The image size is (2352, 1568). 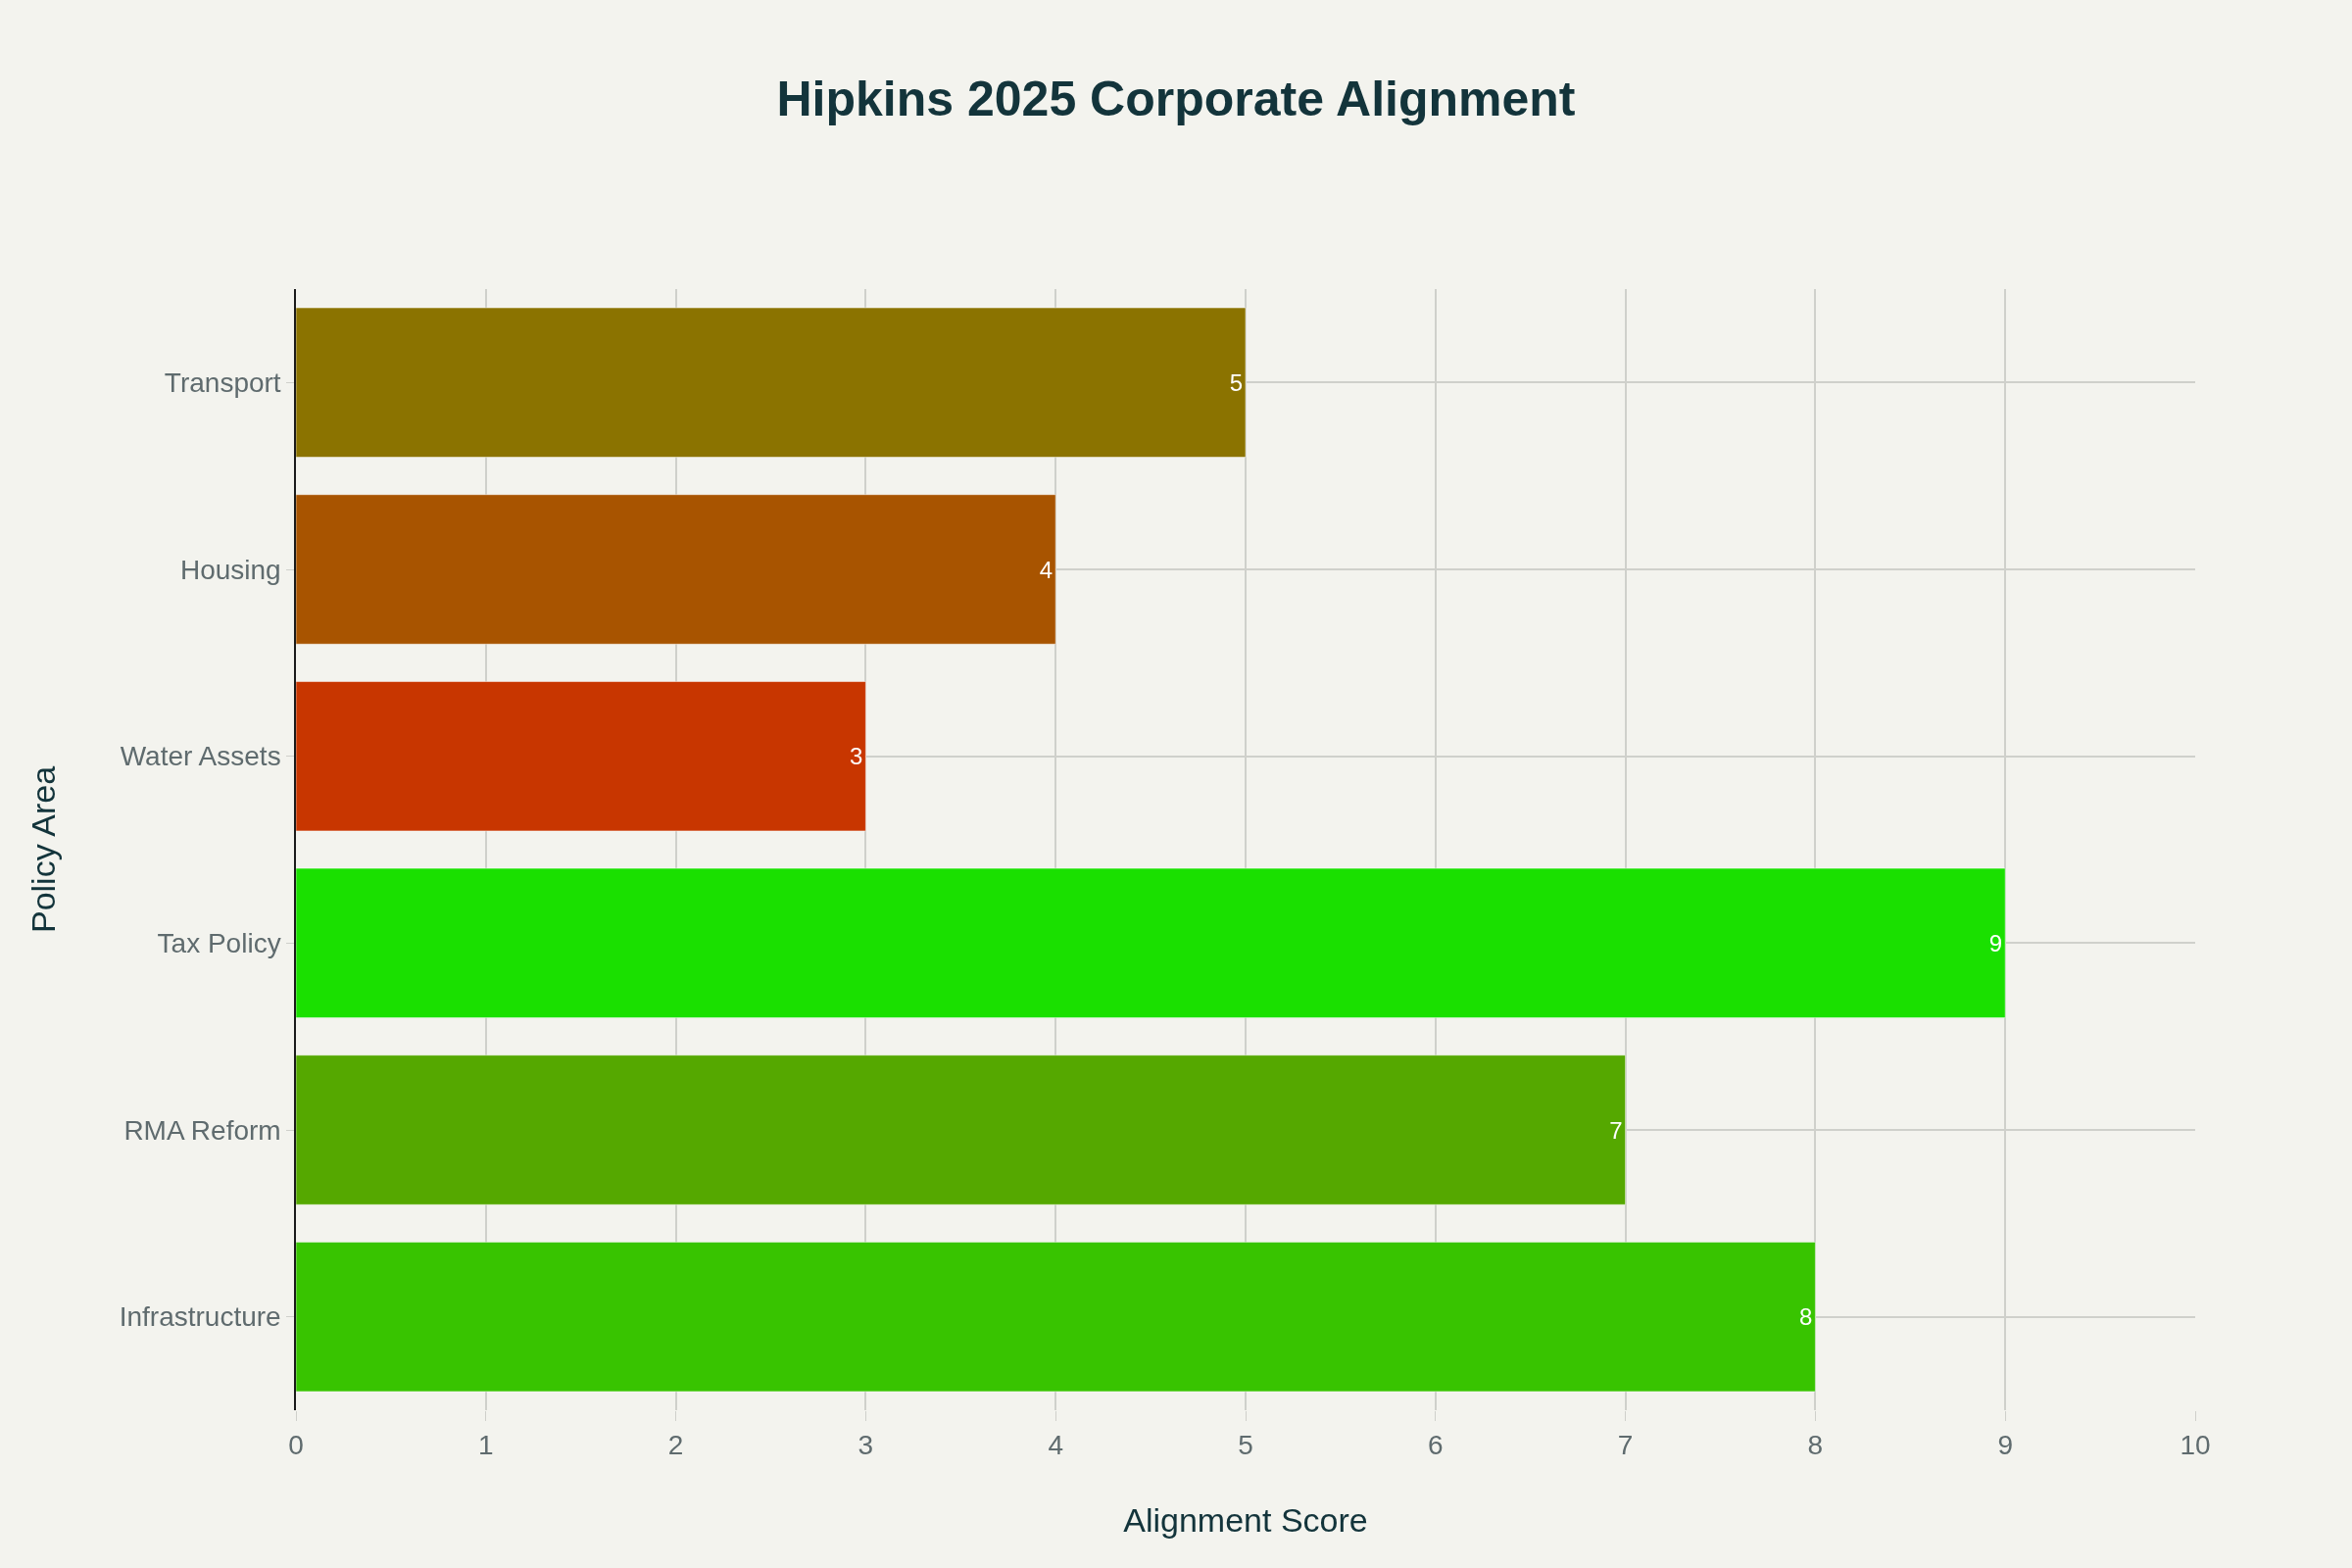 What do you see at coordinates (1616, 1130) in the screenshot?
I see `data-label: 7` at bounding box center [1616, 1130].